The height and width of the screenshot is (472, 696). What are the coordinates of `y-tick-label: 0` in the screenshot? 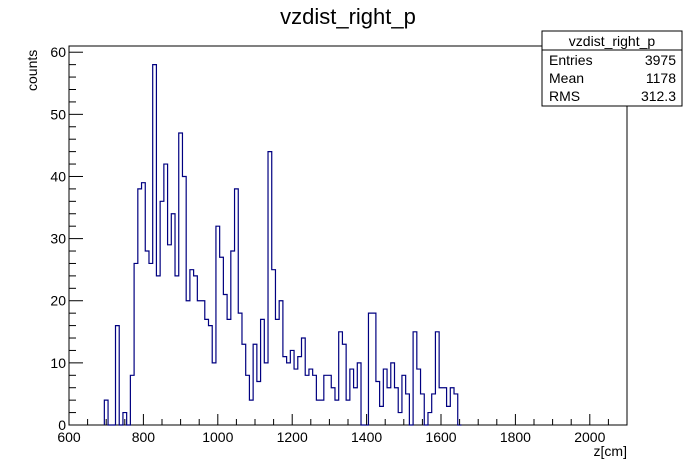 It's located at (62, 425).